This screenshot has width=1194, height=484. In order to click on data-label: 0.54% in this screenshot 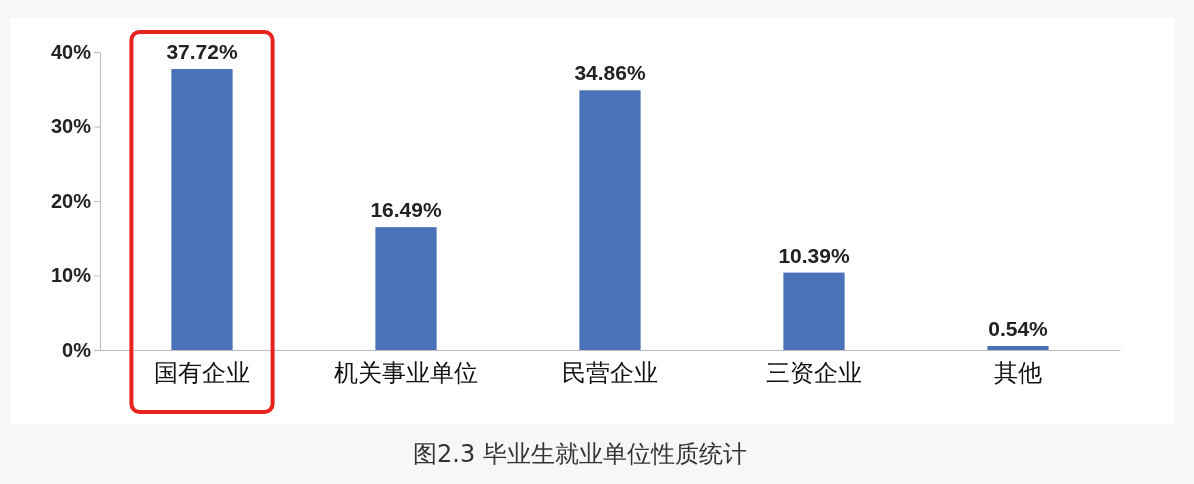, I will do `click(1018, 328)`.